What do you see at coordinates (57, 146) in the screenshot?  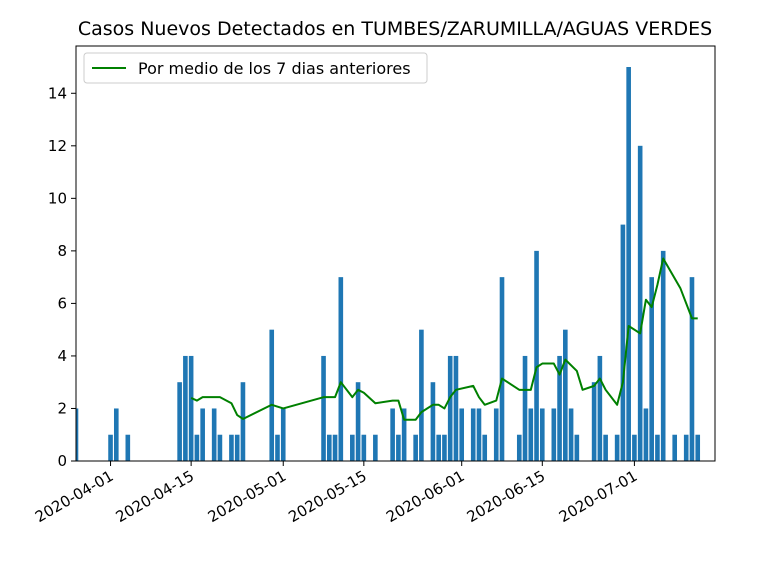 I see `y-tick-label: 12` at bounding box center [57, 146].